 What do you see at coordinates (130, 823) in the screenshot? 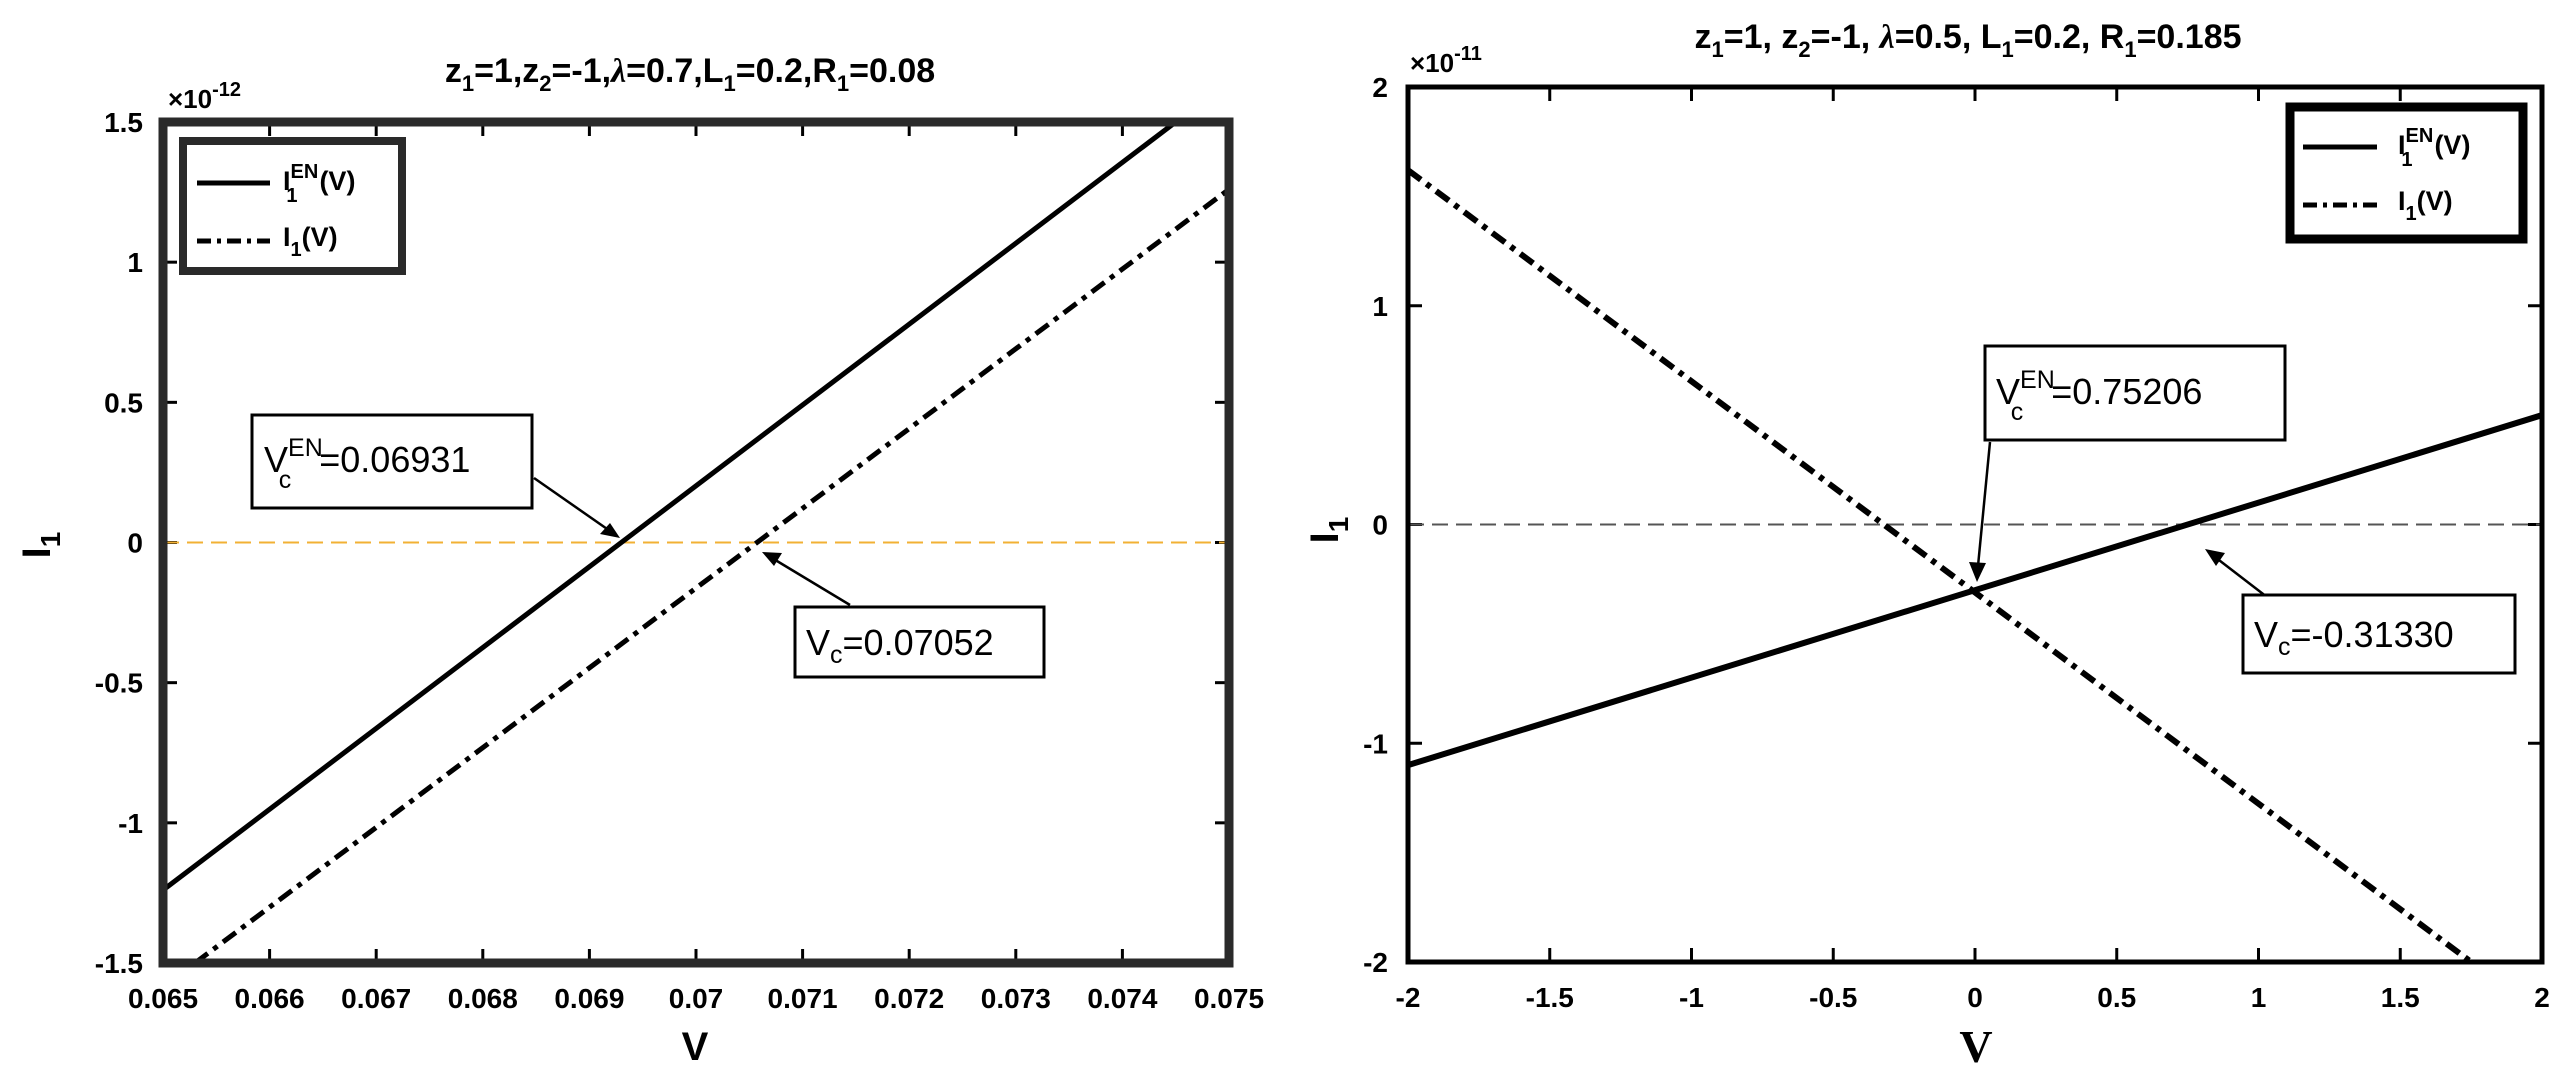
I see `left-y-tick-label: -1` at bounding box center [130, 823].